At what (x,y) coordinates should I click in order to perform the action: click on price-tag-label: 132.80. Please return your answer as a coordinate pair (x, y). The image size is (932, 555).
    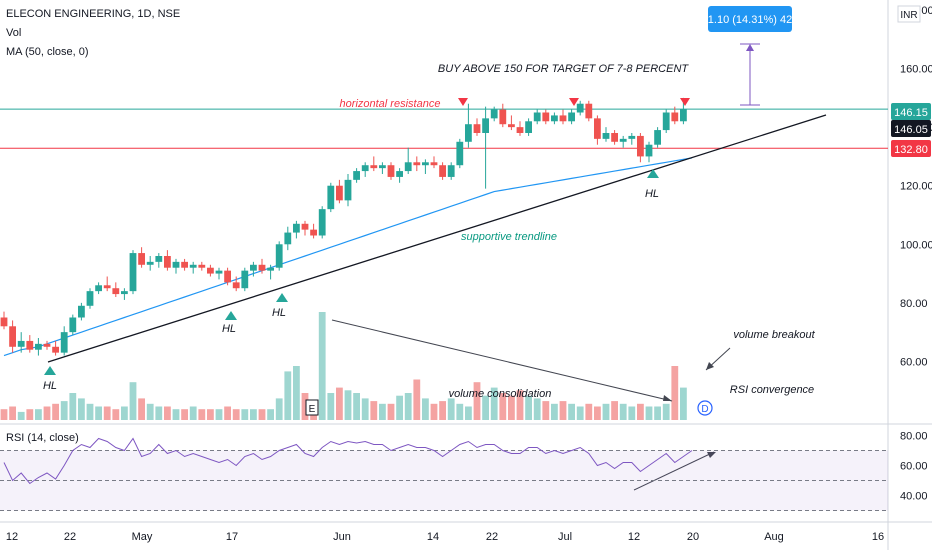
    Looking at the image, I should click on (911, 150).